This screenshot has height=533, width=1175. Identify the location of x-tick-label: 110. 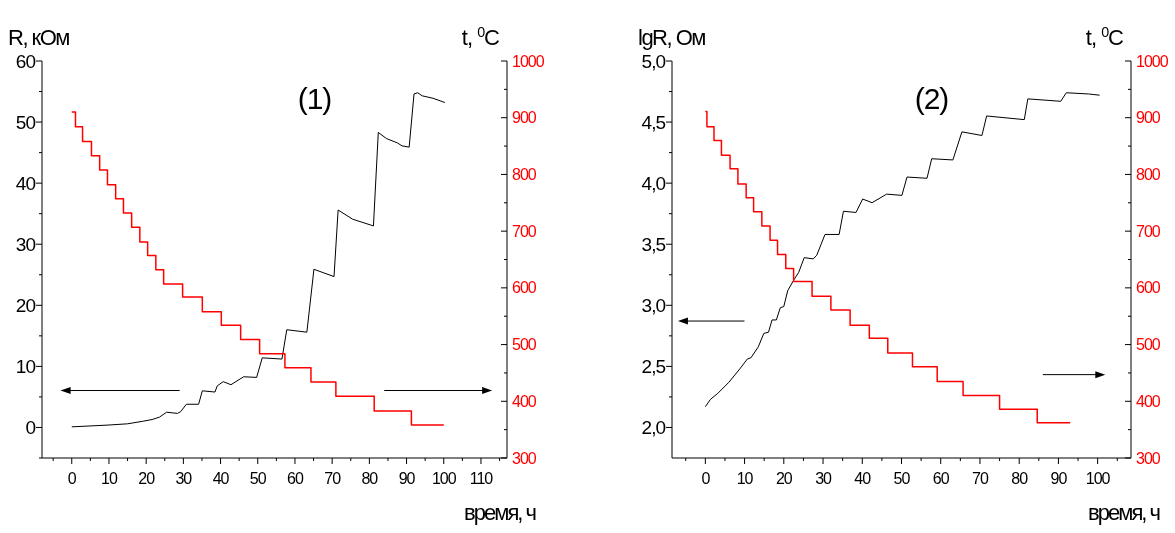
(481, 478).